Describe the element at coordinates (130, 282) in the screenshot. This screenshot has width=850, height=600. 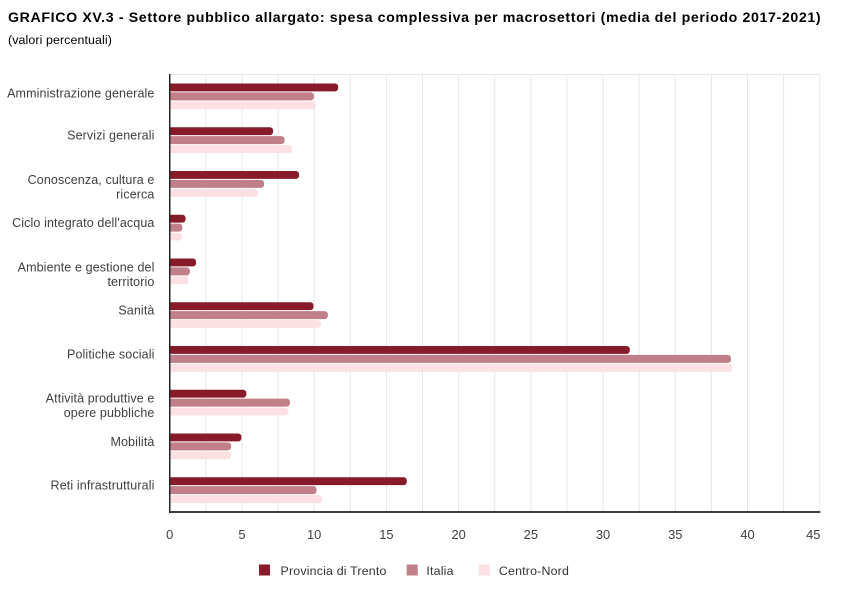
I see `svg-text: territorio` at that location.